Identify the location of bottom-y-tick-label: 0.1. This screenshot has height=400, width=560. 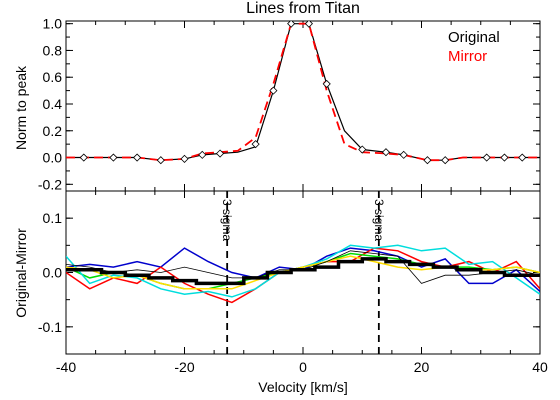
(53, 218).